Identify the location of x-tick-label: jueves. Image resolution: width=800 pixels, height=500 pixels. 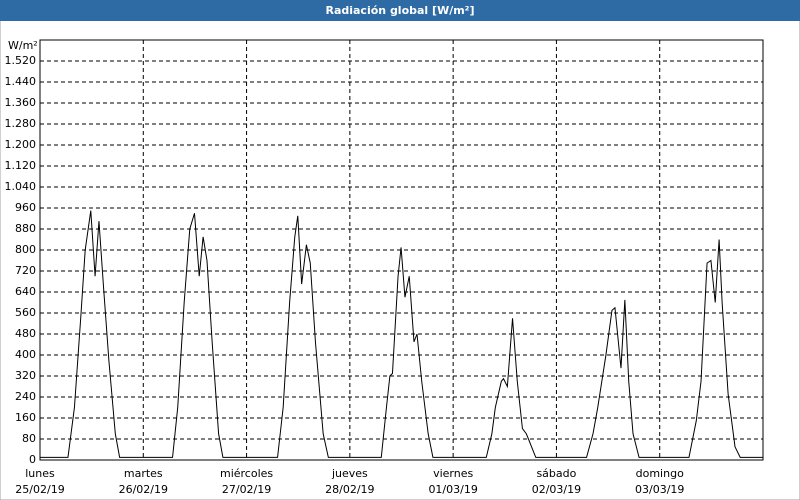
(349, 473).